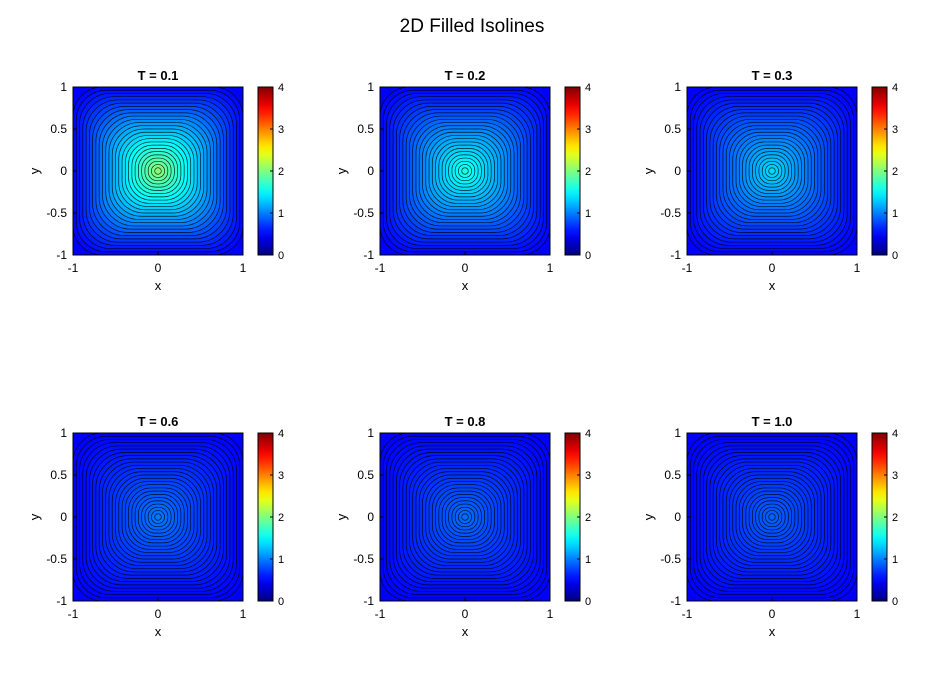 The width and height of the screenshot is (944, 677). What do you see at coordinates (769, 180) in the screenshot?
I see `subplot-3: T = 0.3 -1 0 1 1 0.5 0 -0.5 -1 x y 4 3 2 1 0` at bounding box center [769, 180].